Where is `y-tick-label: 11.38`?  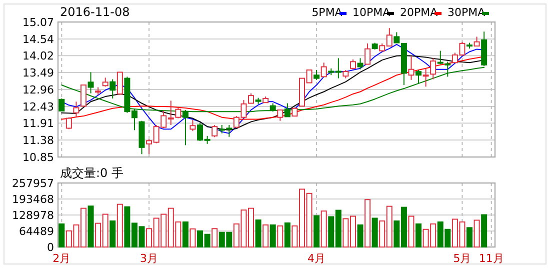
y-tick-label: 11.38 is located at coordinates (38, 141).